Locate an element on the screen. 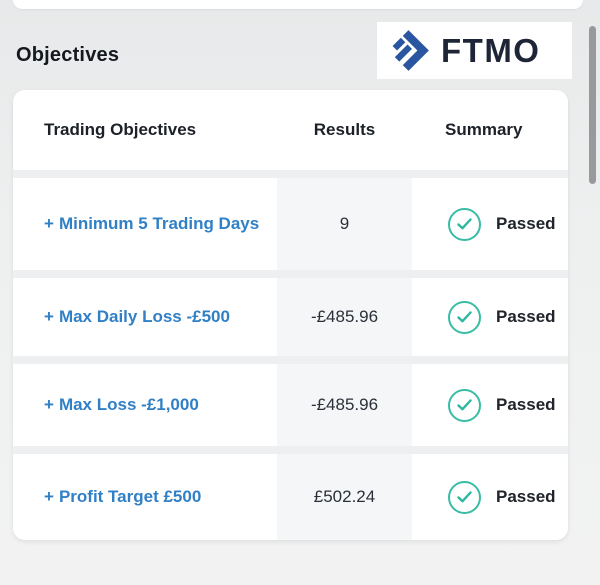 The width and height of the screenshot is (600, 585). table-row-result-cell: £502.24 is located at coordinates (344, 497).